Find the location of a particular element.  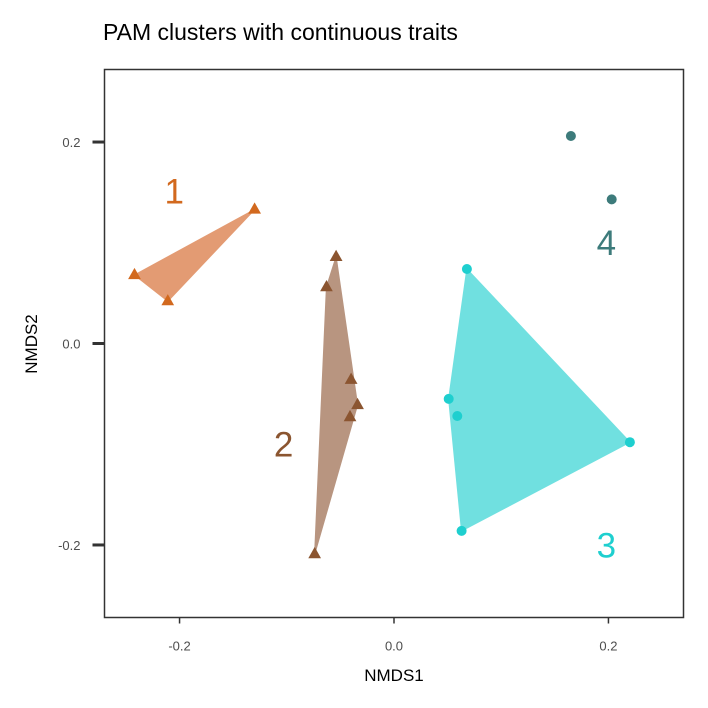

cluster-1-label: 1 is located at coordinates (173, 192).